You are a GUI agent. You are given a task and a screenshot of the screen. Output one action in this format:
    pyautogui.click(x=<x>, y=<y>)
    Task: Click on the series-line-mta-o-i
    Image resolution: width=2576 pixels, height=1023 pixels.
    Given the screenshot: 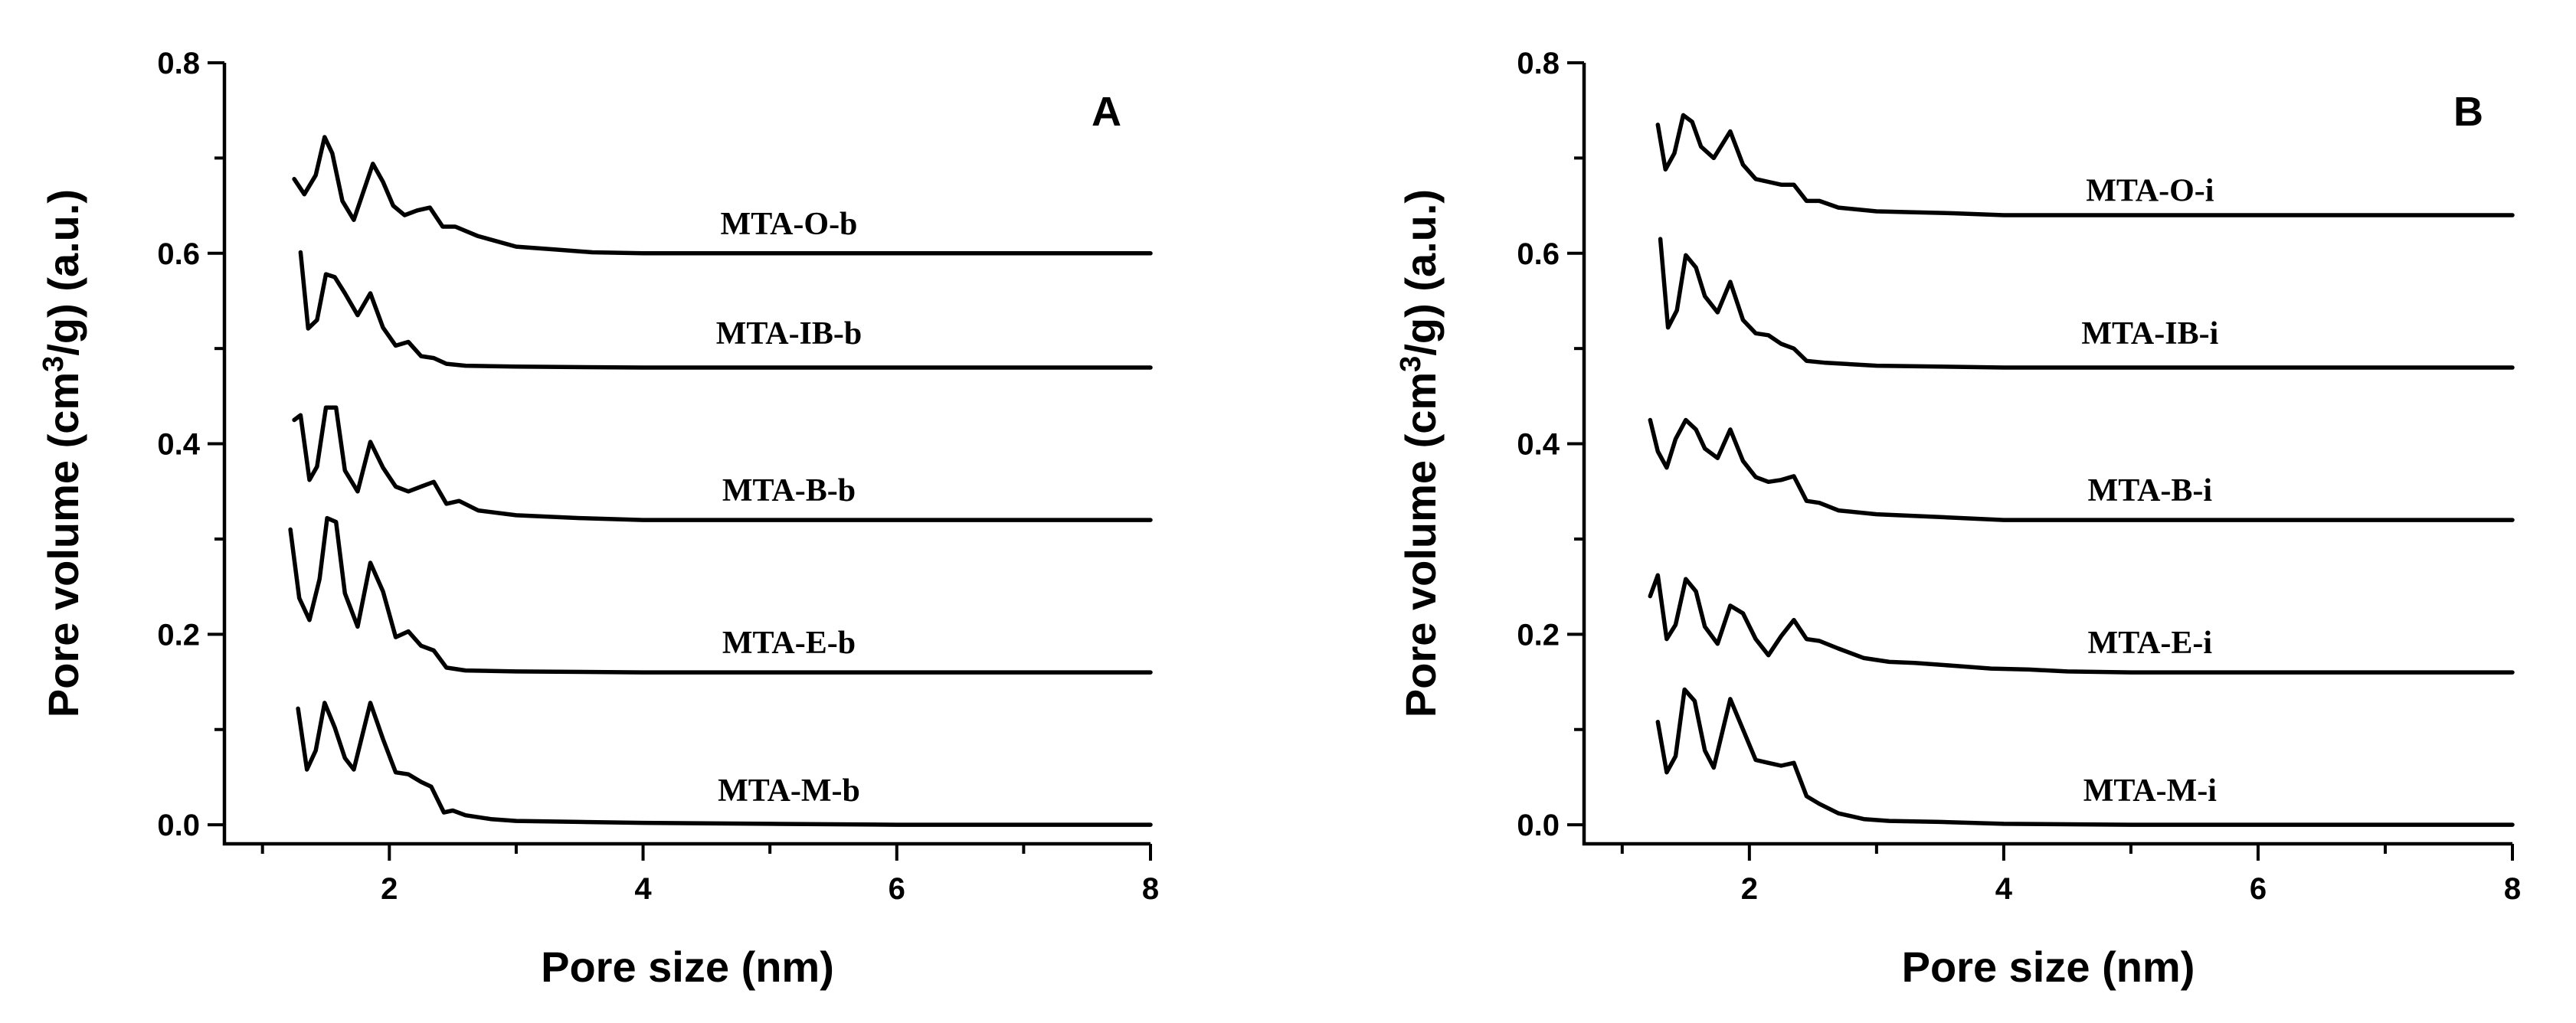 What is the action you would take?
    pyautogui.click(x=2085, y=165)
    